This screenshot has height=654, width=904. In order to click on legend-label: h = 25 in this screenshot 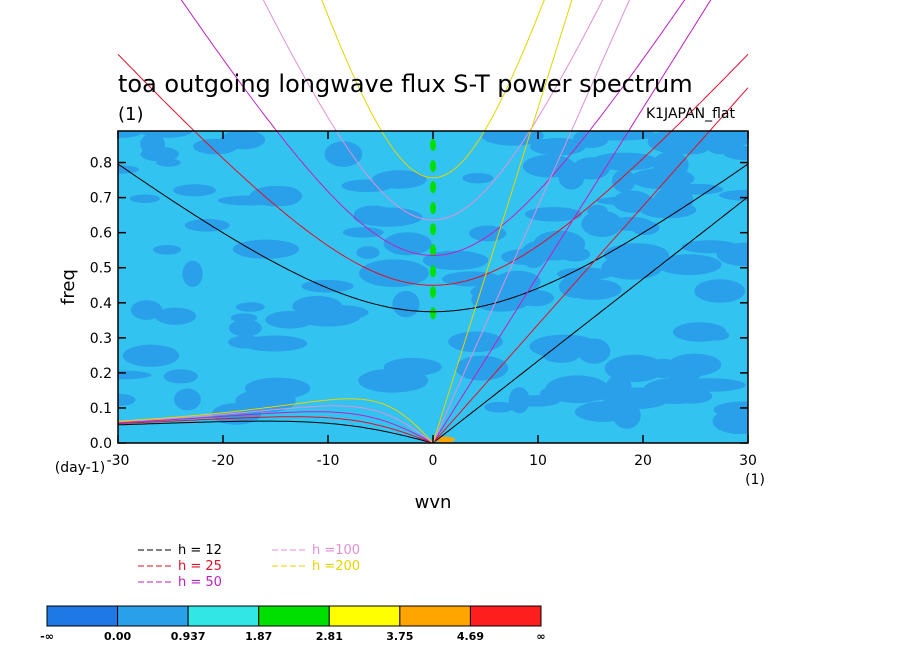, I will do `click(200, 566)`.